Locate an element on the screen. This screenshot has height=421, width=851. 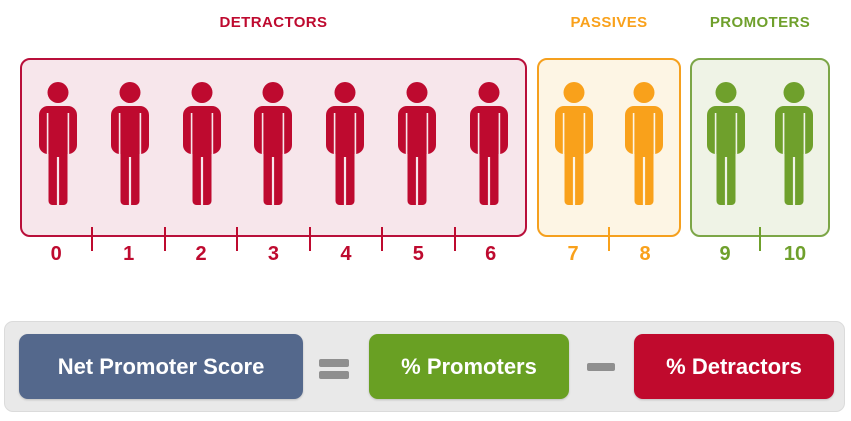
scale-number: 2 is located at coordinates (201, 254).